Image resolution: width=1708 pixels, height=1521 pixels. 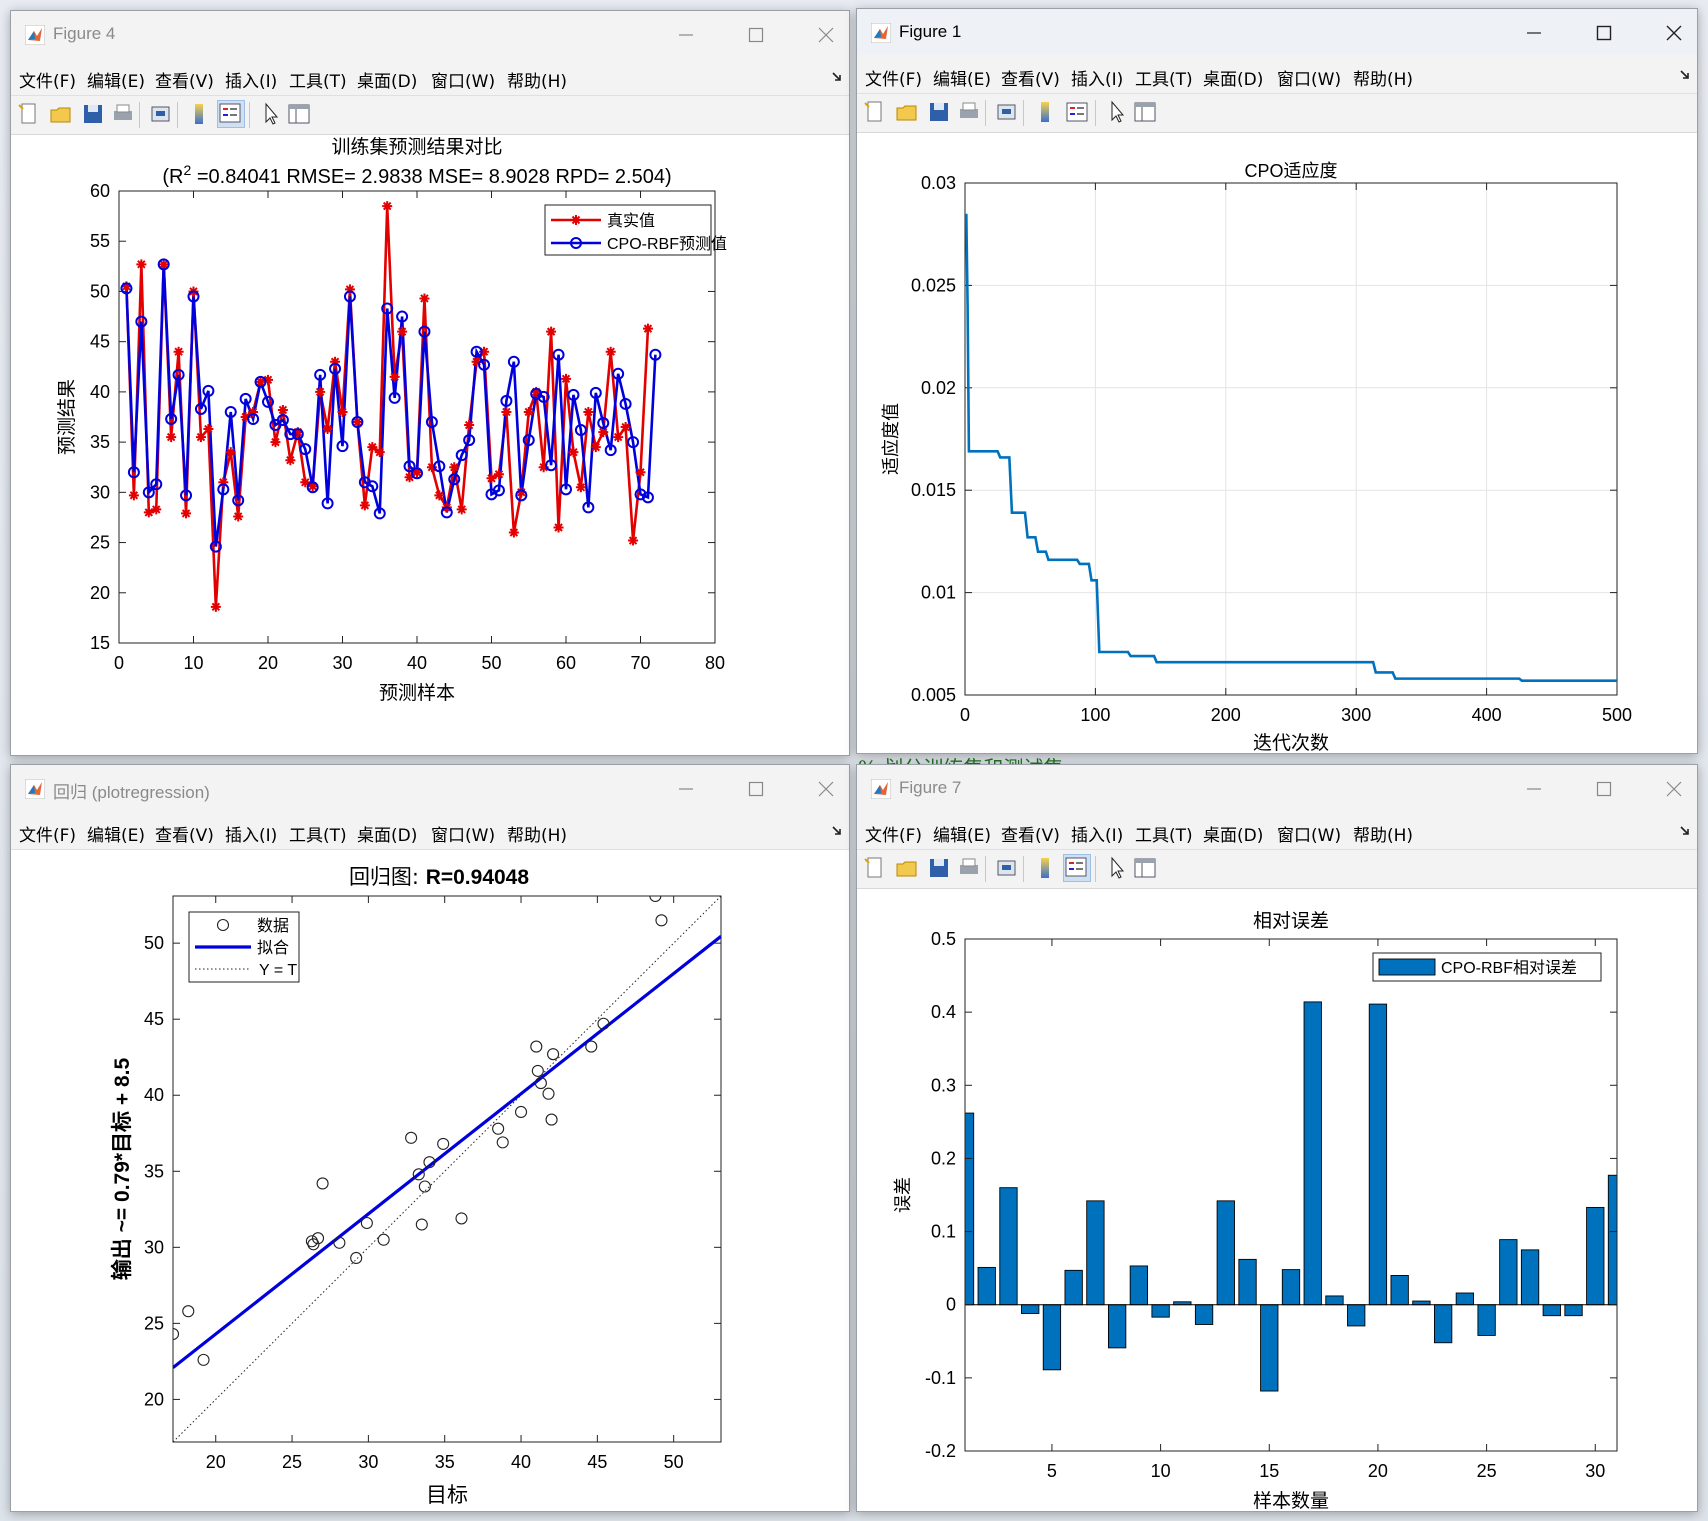 What do you see at coordinates (576, 220) in the screenshot?
I see `legend-marker` at bounding box center [576, 220].